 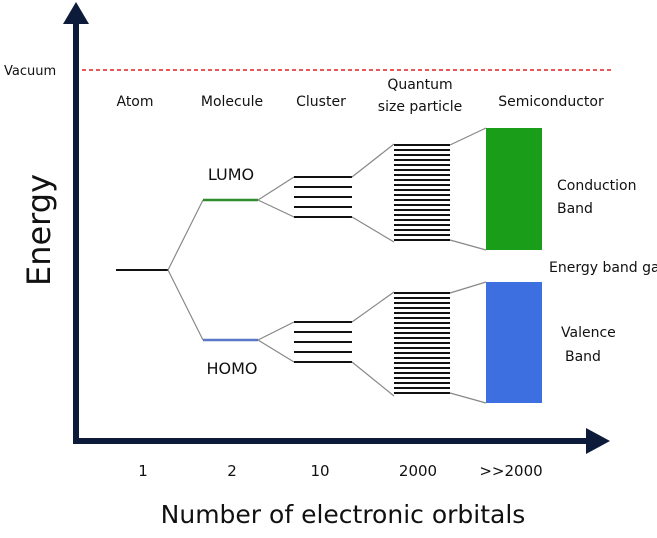 What do you see at coordinates (143, 471) in the screenshot?
I see `orbital-count-atom: 1` at bounding box center [143, 471].